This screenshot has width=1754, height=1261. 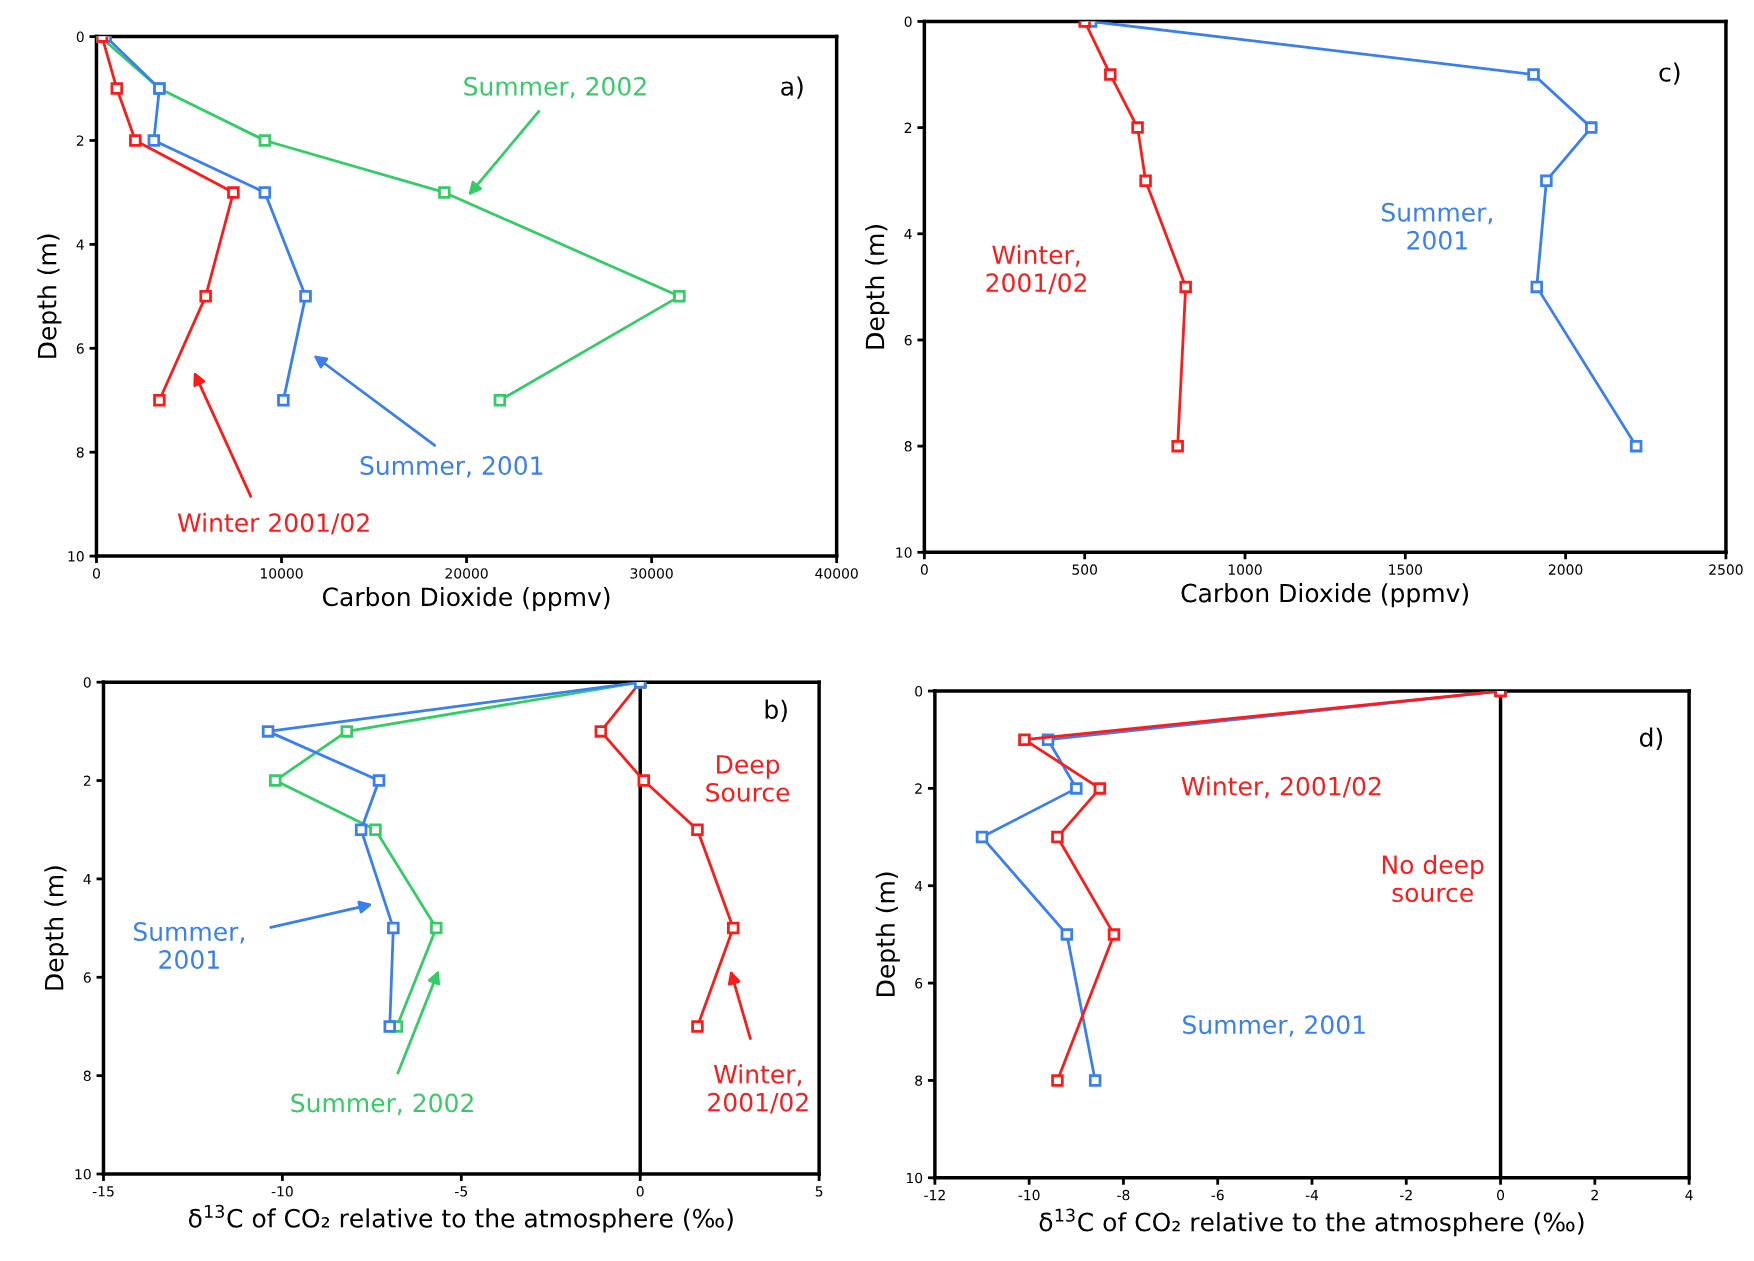 What do you see at coordinates (1433, 878) in the screenshot?
I see `annotation: No deep source` at bounding box center [1433, 878].